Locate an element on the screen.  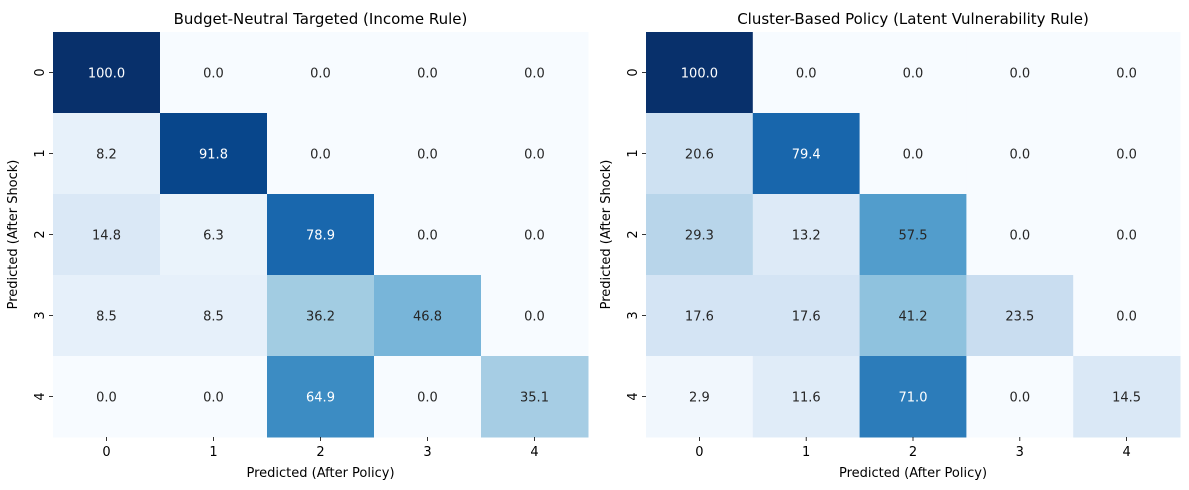
y-tick-label: 3 is located at coordinates (40, 315).